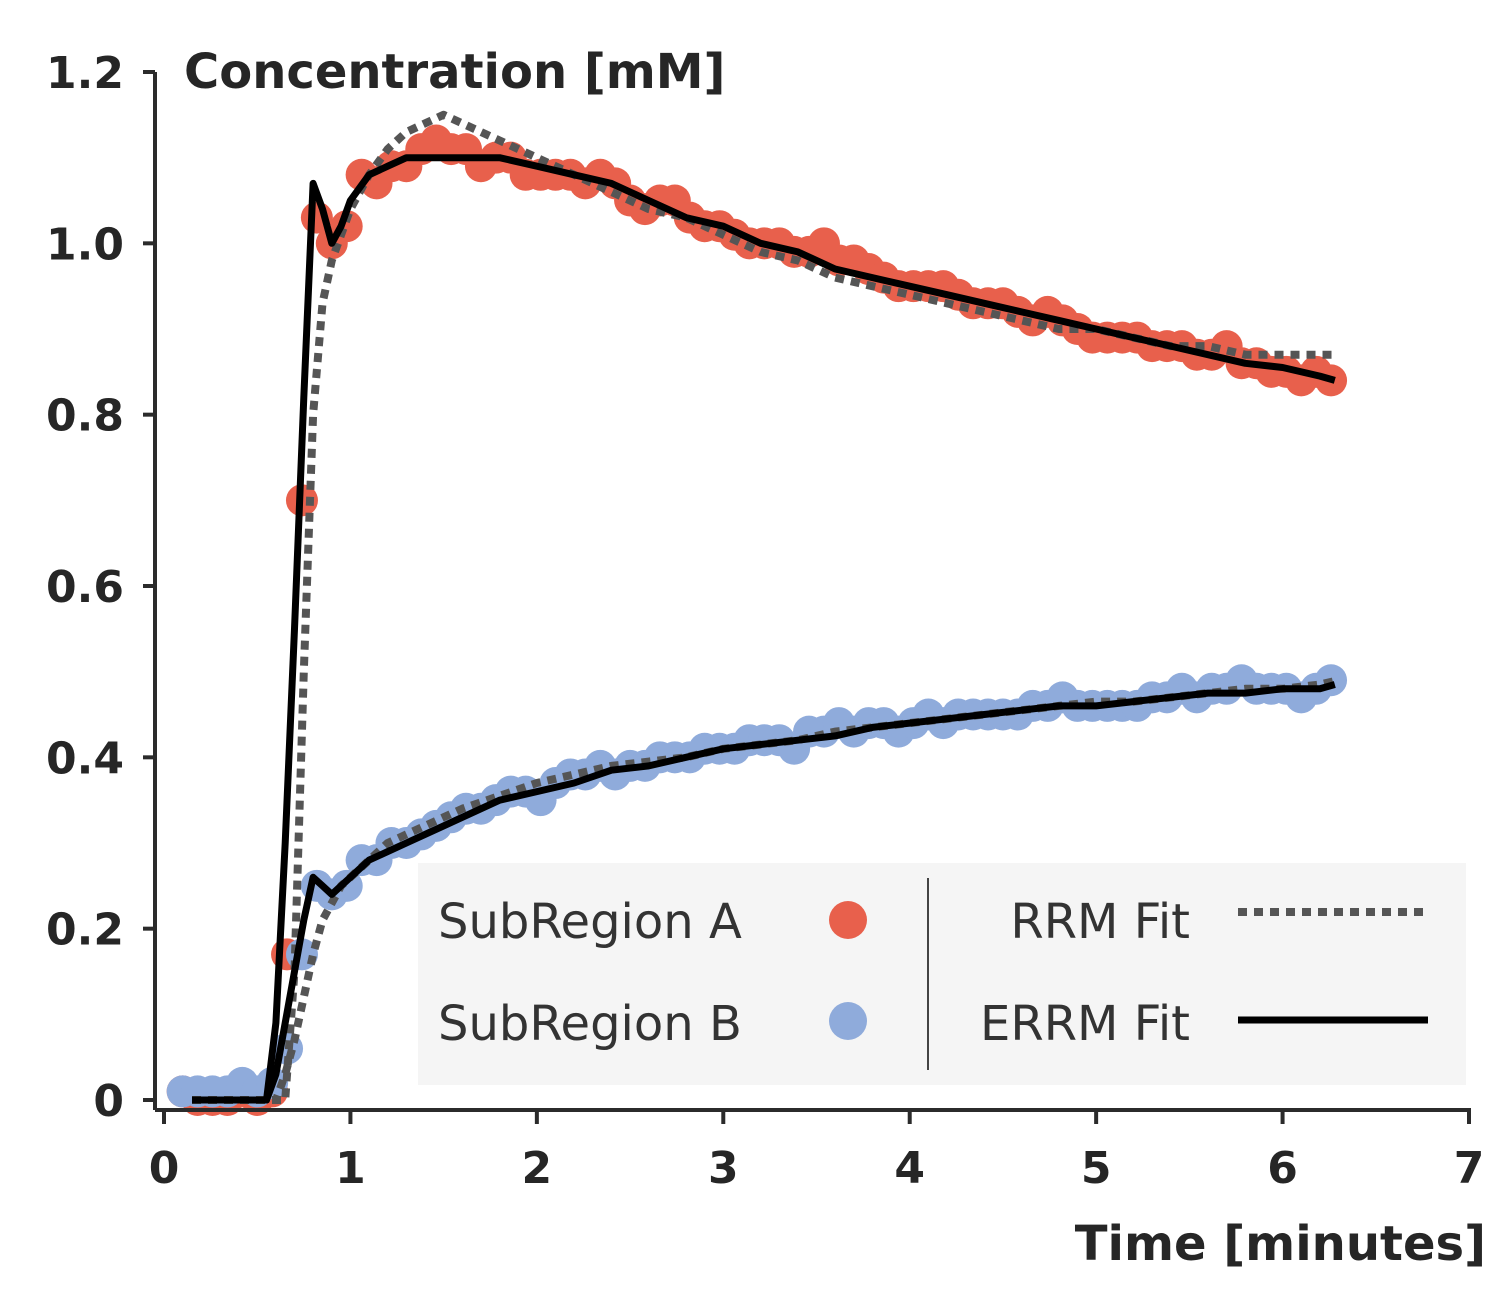  Describe the element at coordinates (1280, 1244) in the screenshot. I see `x-axis-title: Time [minutes]` at that location.